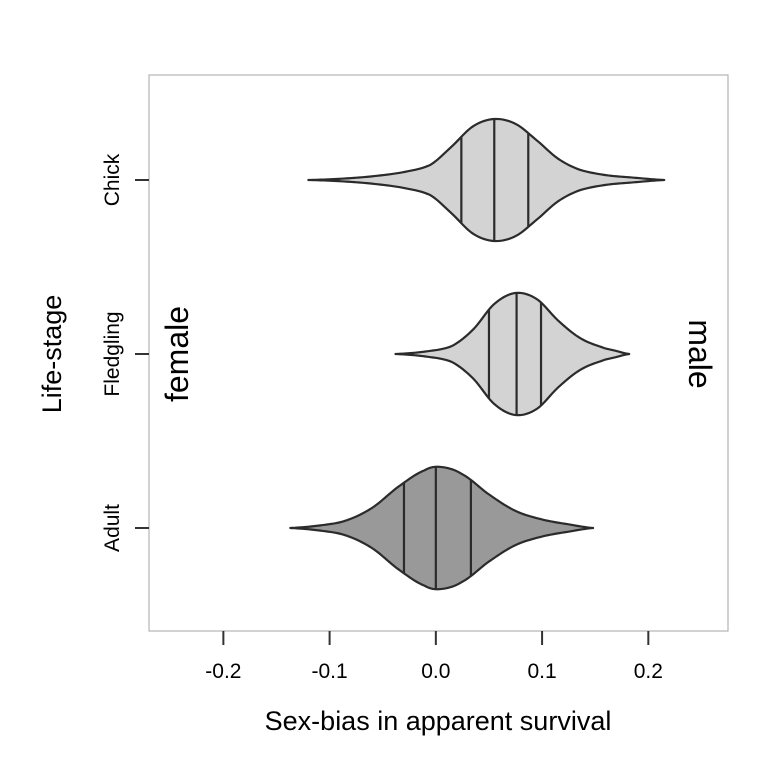 The image size is (768, 768). What do you see at coordinates (438, 721) in the screenshot?
I see `x-axis-title: Sex-bias in apparent survival` at bounding box center [438, 721].